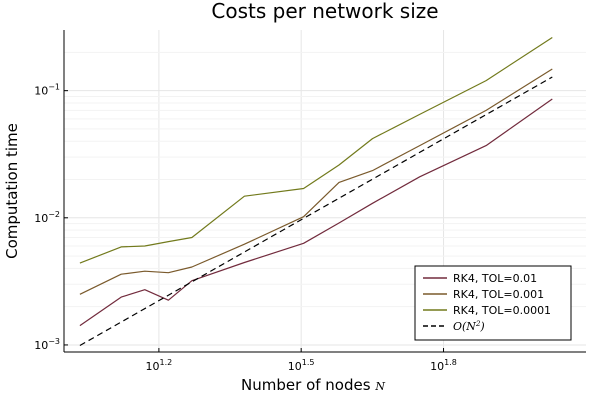  Describe the element at coordinates (495, 278) in the screenshot. I see `legend-label-0: RK4, TOL=0.01` at that location.